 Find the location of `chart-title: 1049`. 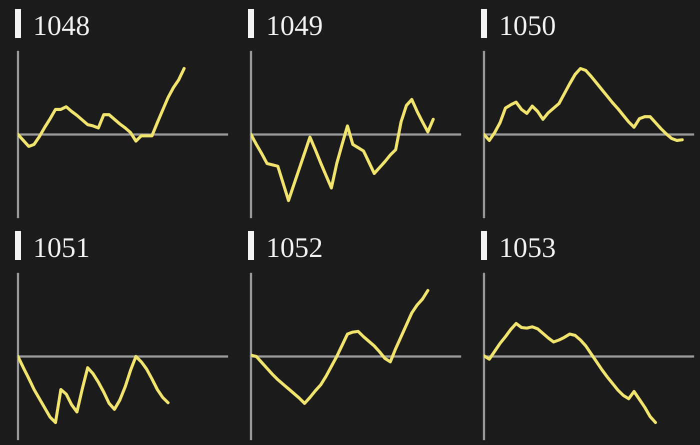

chart-title: 1049 is located at coordinates (295, 26).